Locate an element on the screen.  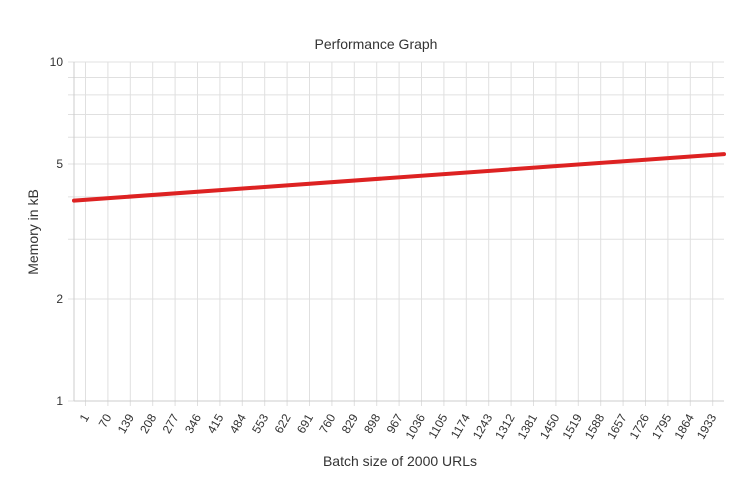
x-tick-label: 1105 is located at coordinates (437, 426).